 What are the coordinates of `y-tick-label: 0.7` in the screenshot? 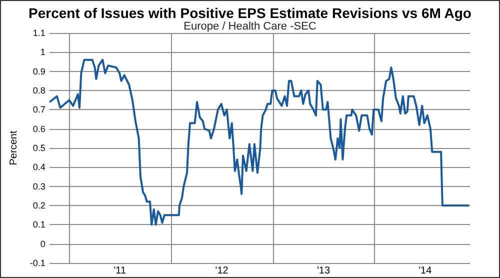 It's located at (39, 109).